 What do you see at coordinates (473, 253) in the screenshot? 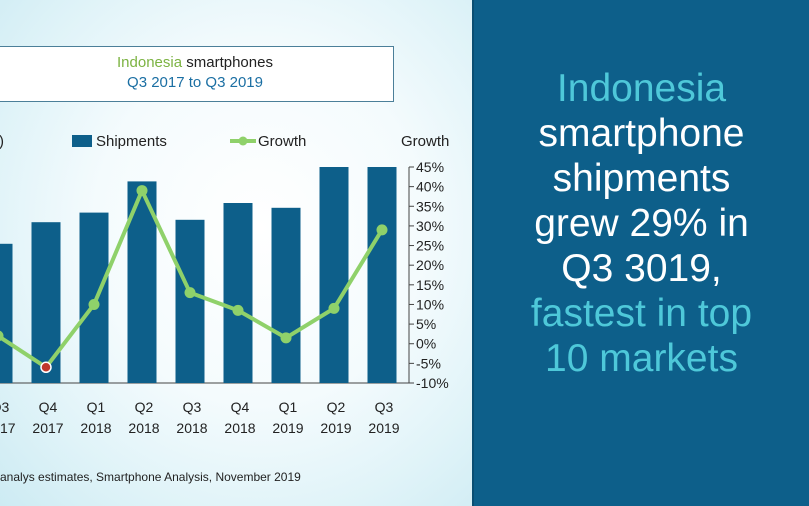
I see `panel-divider` at bounding box center [473, 253].